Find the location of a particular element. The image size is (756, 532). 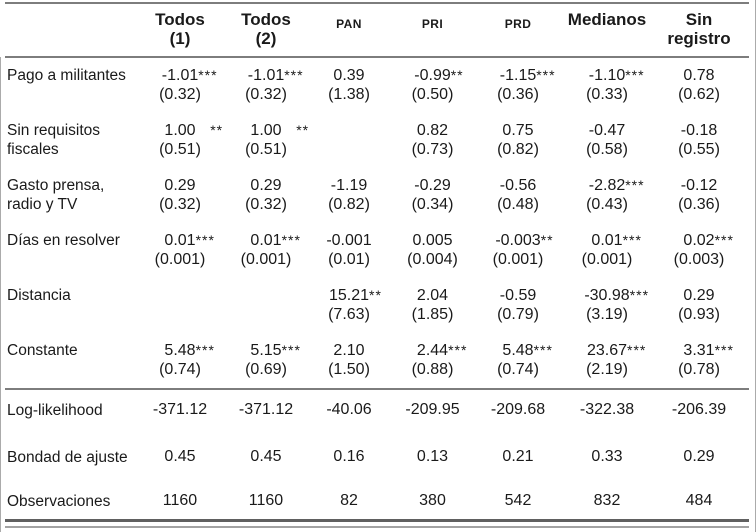

stat-value: -322.38 is located at coordinates (607, 409).